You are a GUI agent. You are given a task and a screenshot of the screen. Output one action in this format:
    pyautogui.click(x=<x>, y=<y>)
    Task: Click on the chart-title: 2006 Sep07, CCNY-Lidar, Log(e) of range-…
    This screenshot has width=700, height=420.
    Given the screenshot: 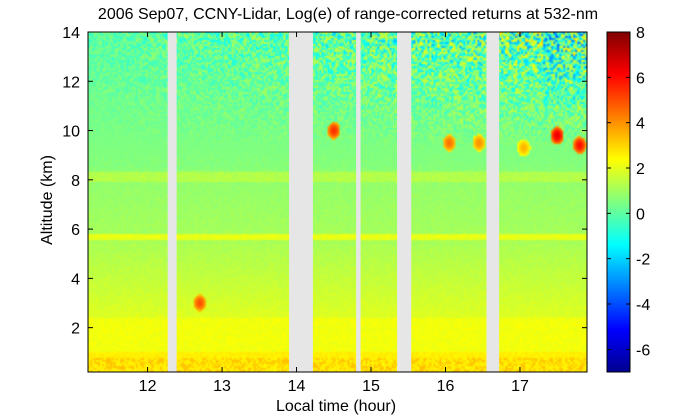 What is the action you would take?
    pyautogui.click(x=348, y=14)
    